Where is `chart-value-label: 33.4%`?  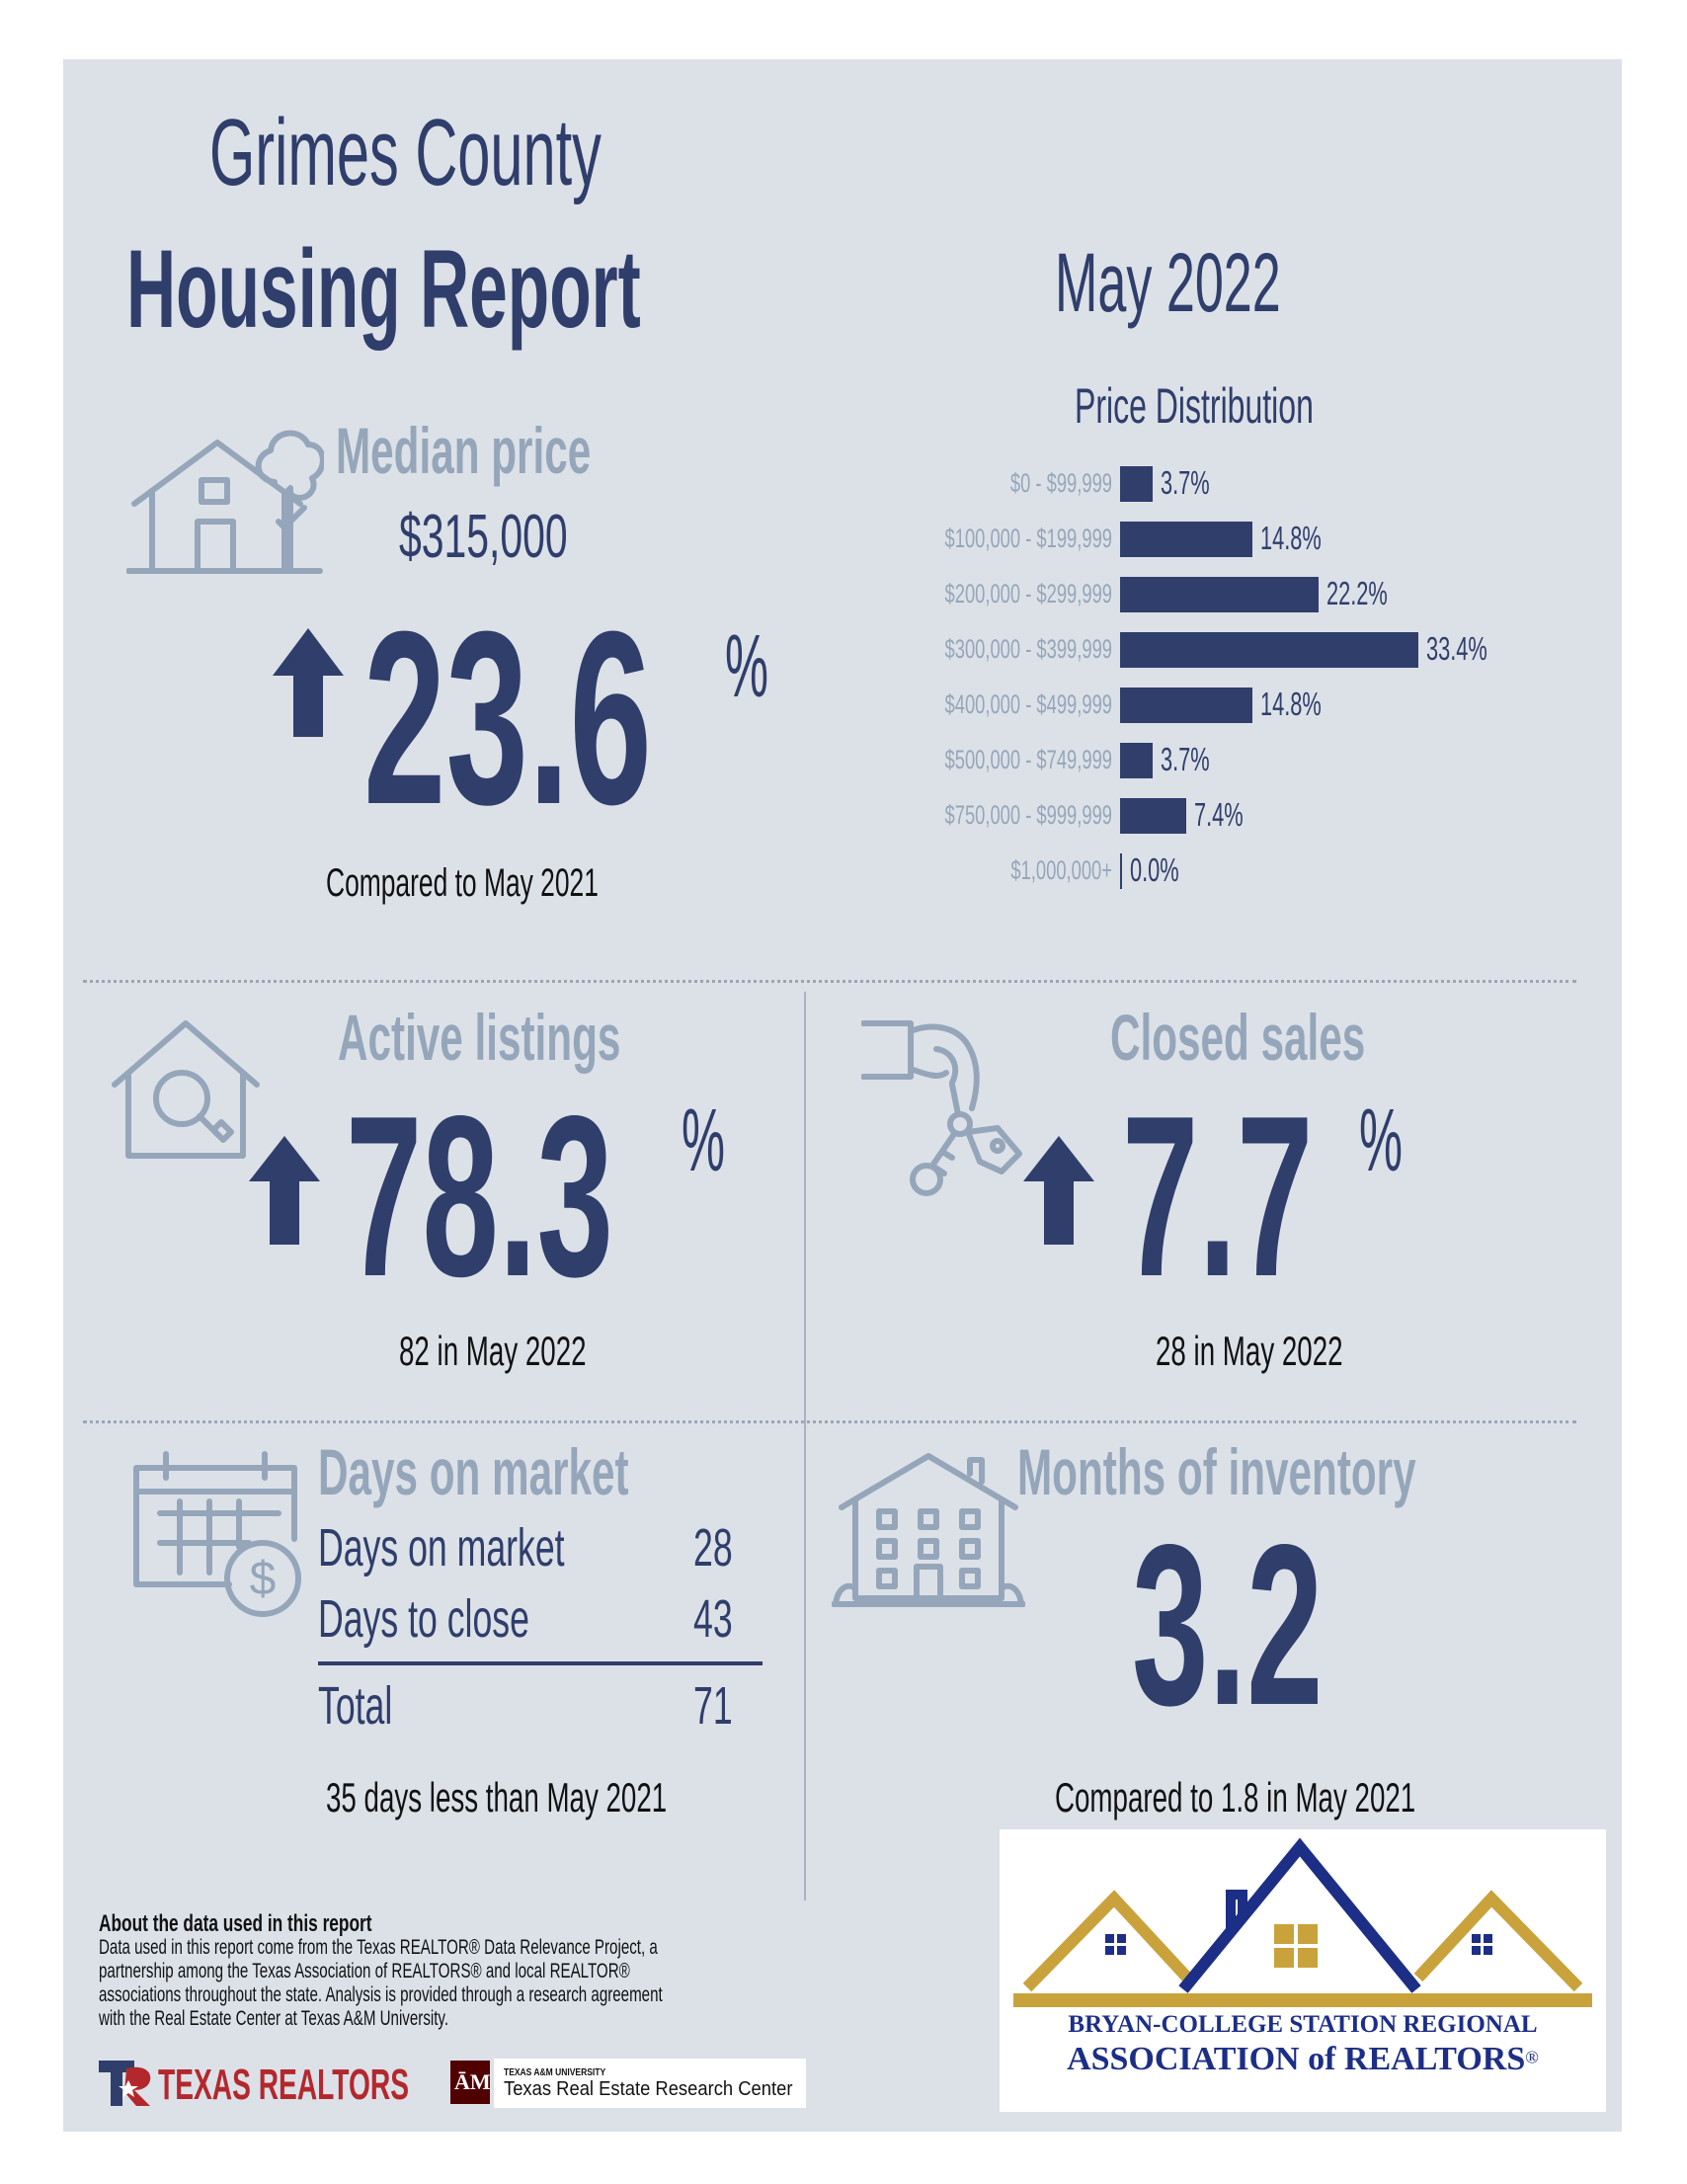
chart-value-label: 33.4% is located at coordinates (1456, 648).